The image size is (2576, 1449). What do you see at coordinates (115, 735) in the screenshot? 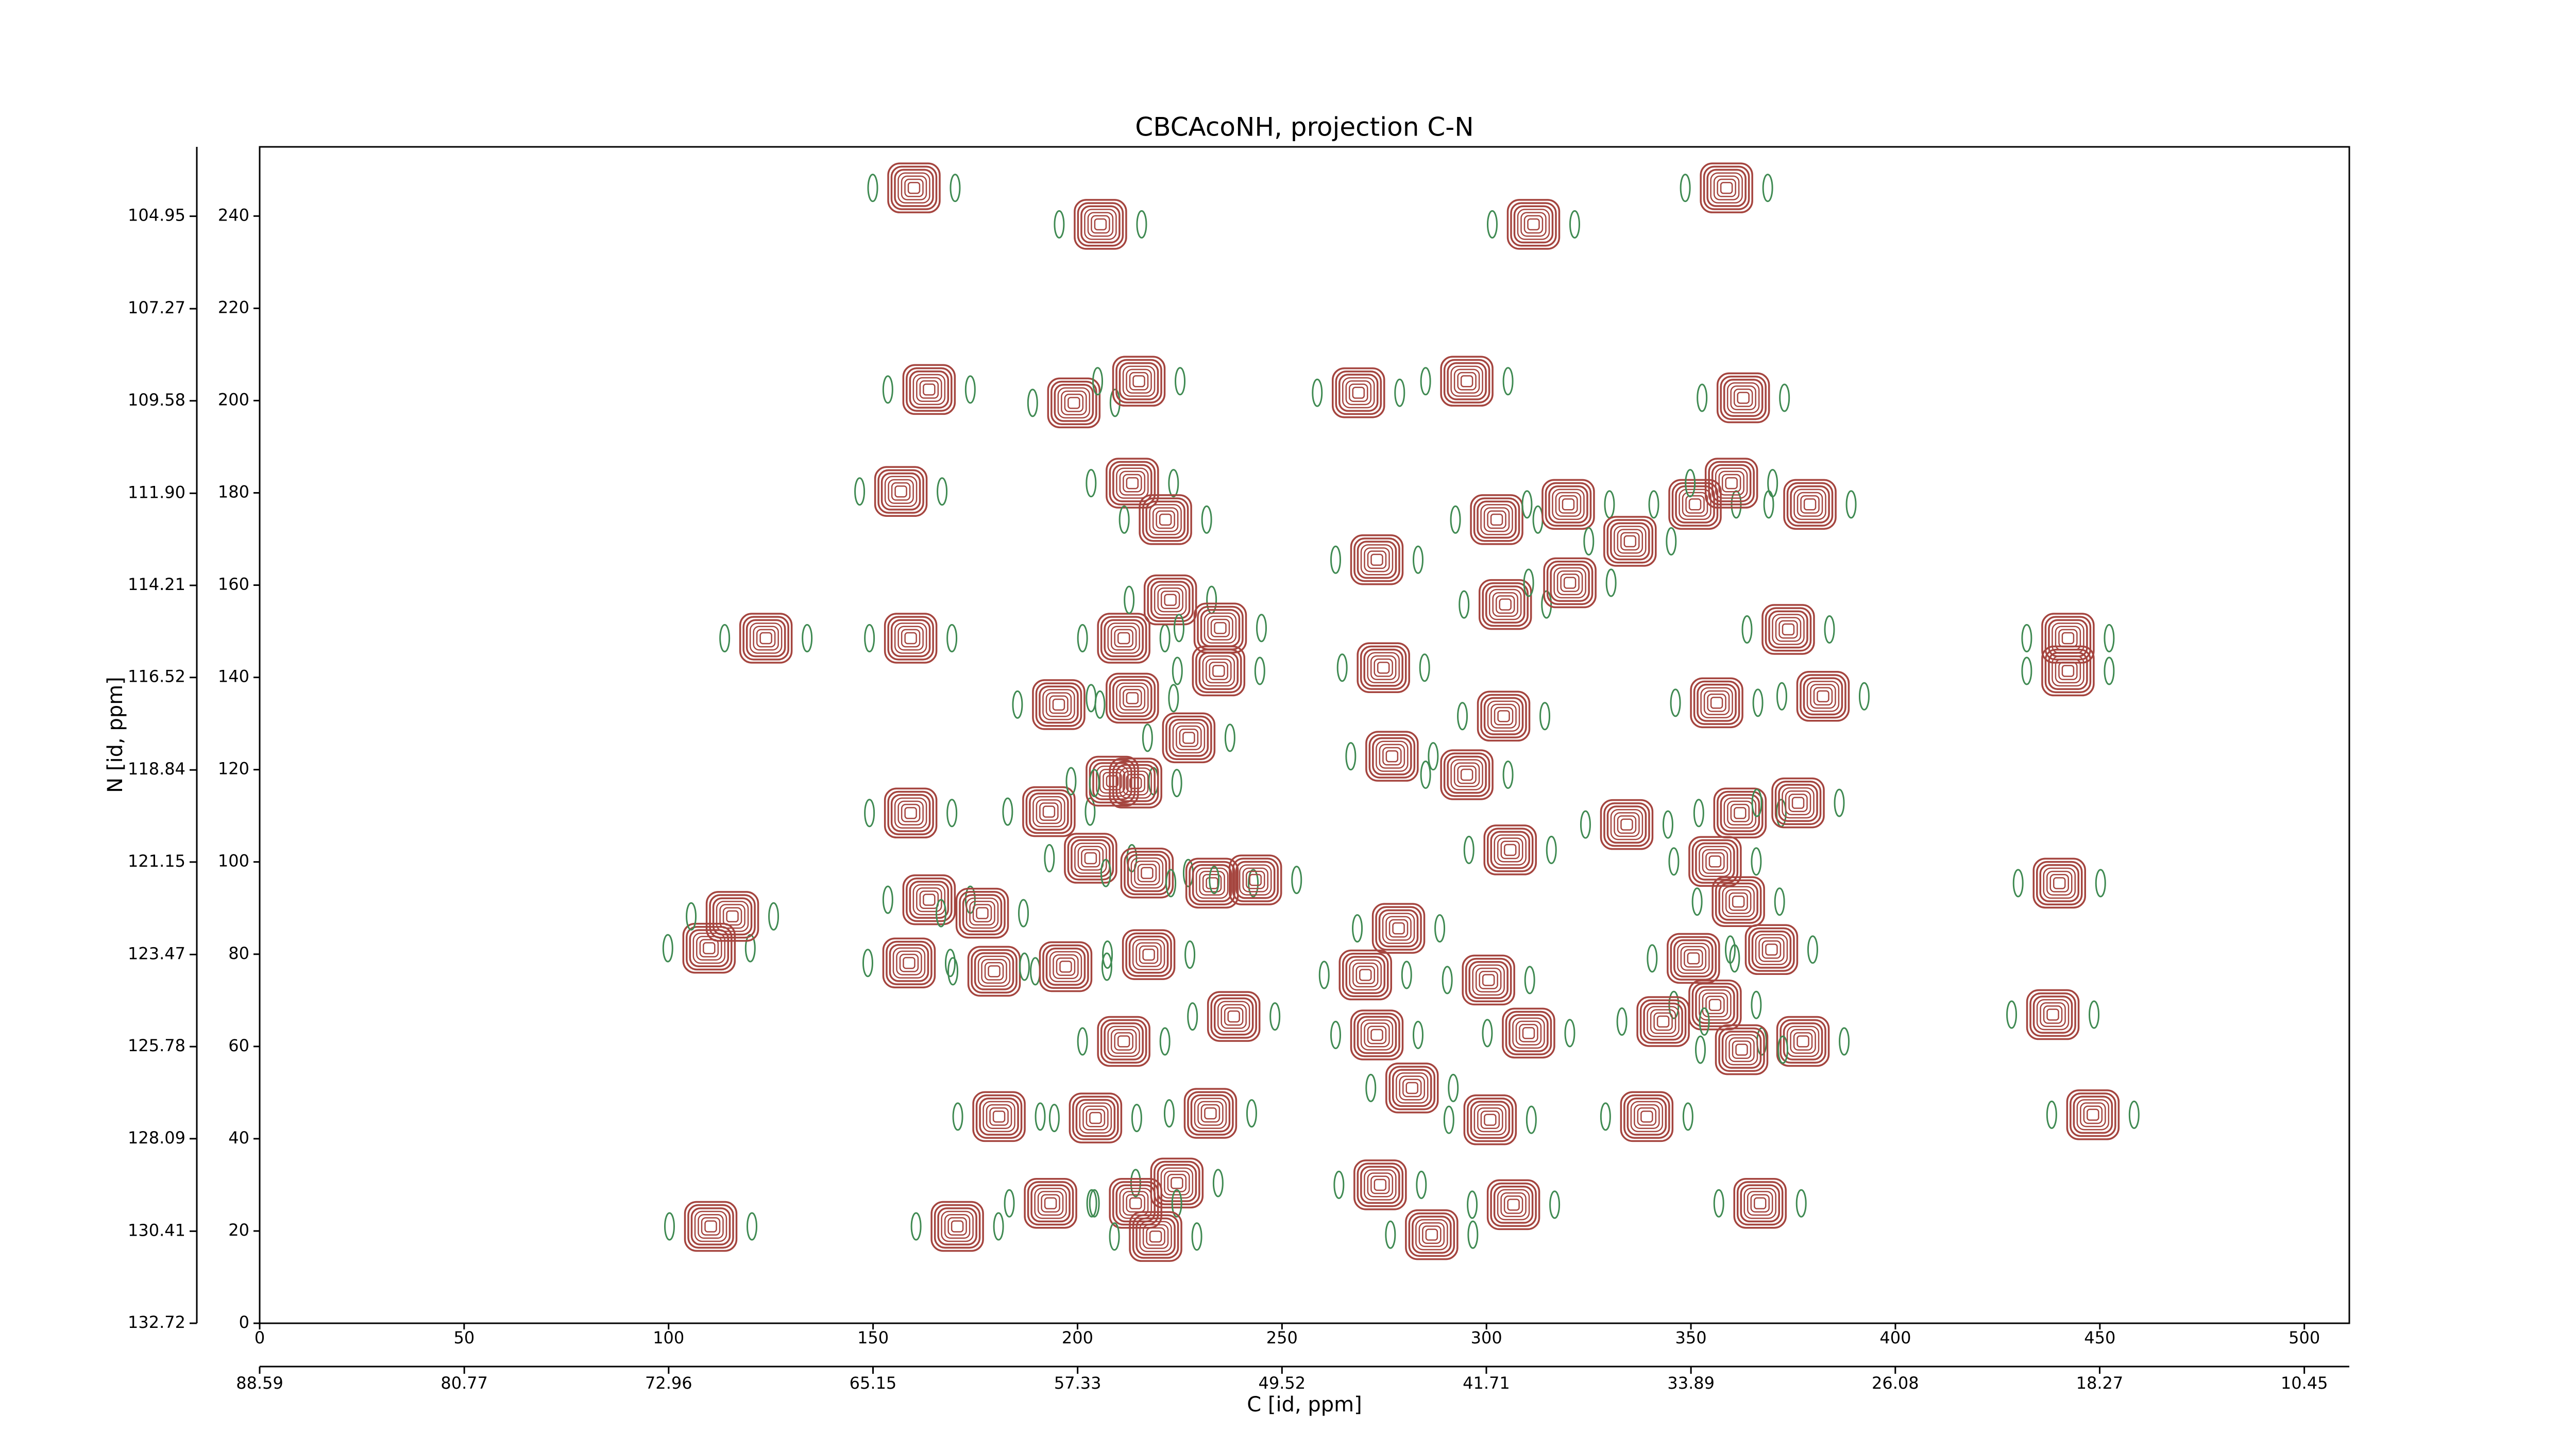
I see `y-axis-label: N [id, ppm]` at bounding box center [115, 735].